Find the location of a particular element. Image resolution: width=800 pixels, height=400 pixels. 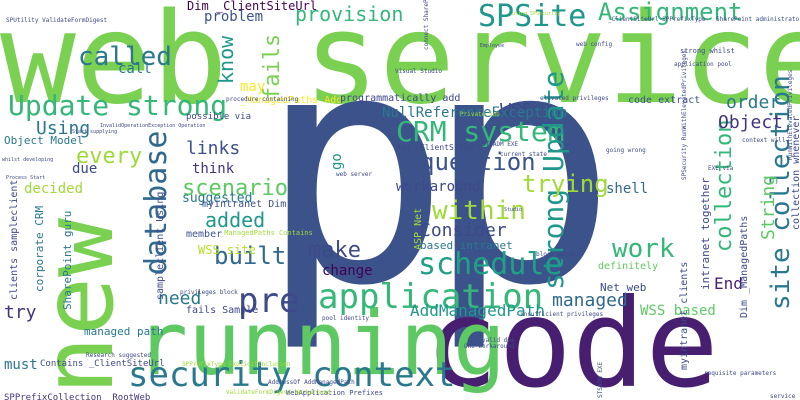

cloud-word: trying is located at coordinates (565, 184).